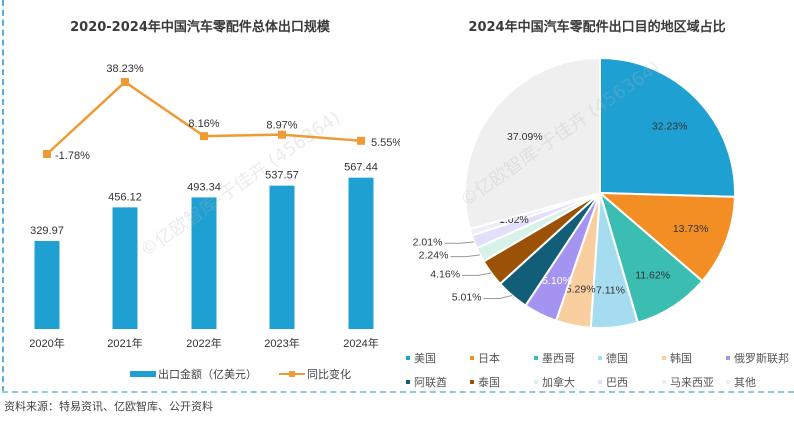 The width and height of the screenshot is (794, 422). Describe the element at coordinates (525, 137) in the screenshot. I see `pie-value-label: 37.09%` at that location.